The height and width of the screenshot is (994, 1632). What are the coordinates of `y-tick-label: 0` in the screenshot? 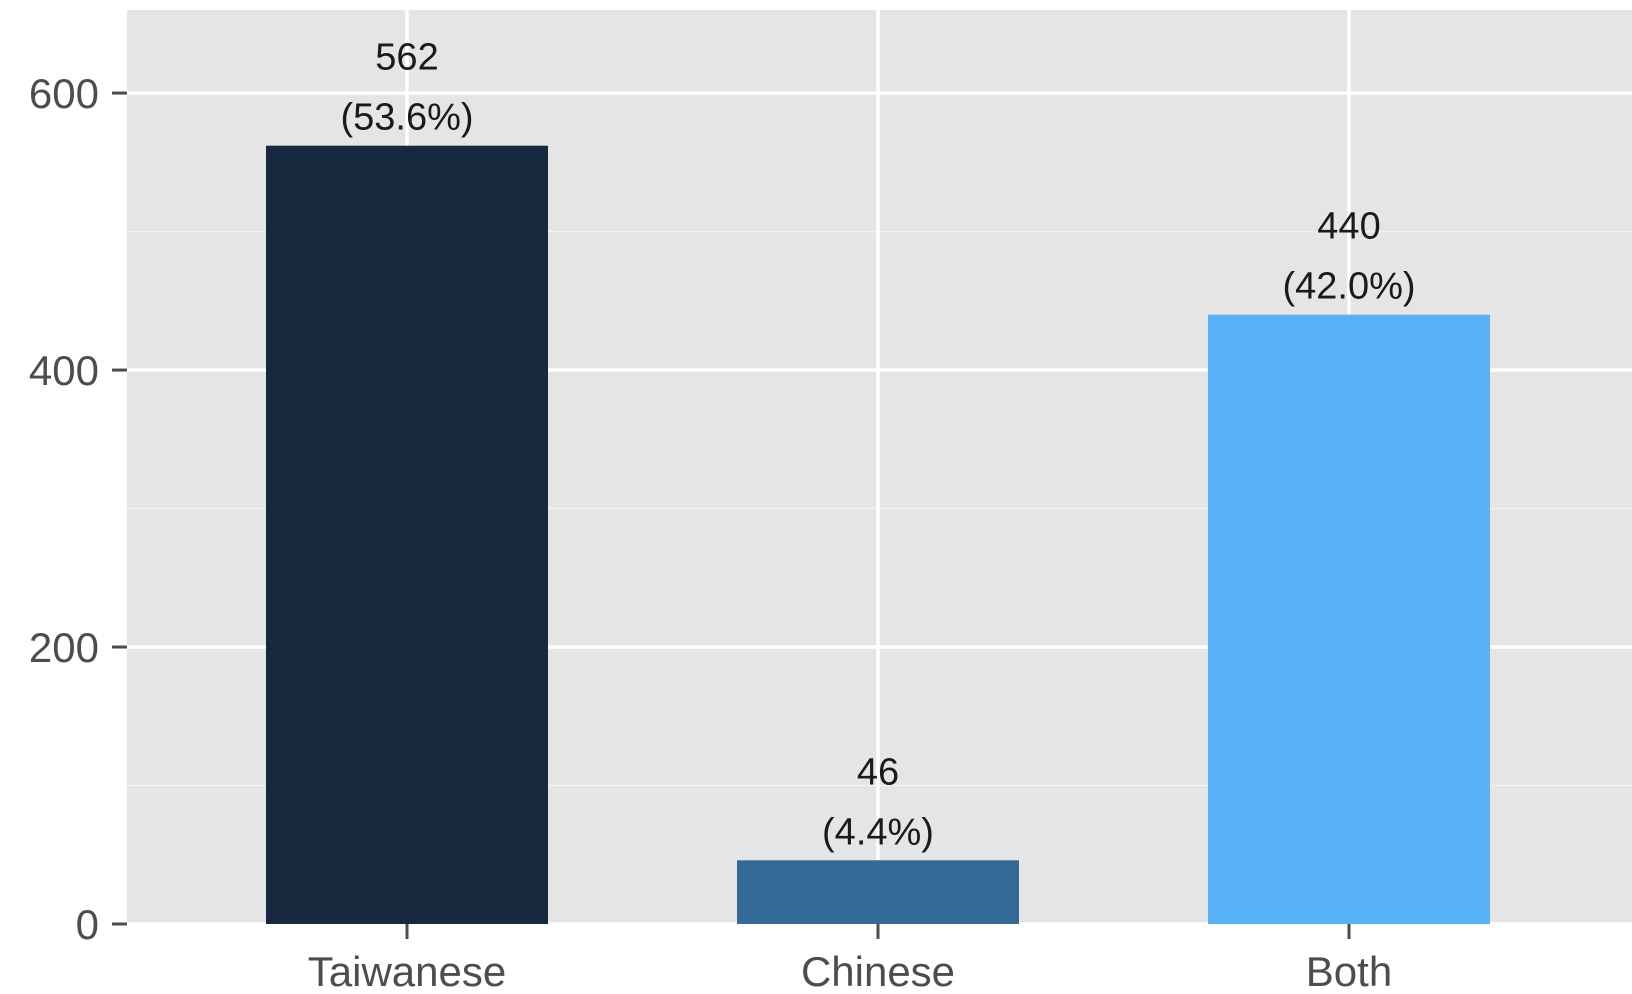 It's located at (87, 924).